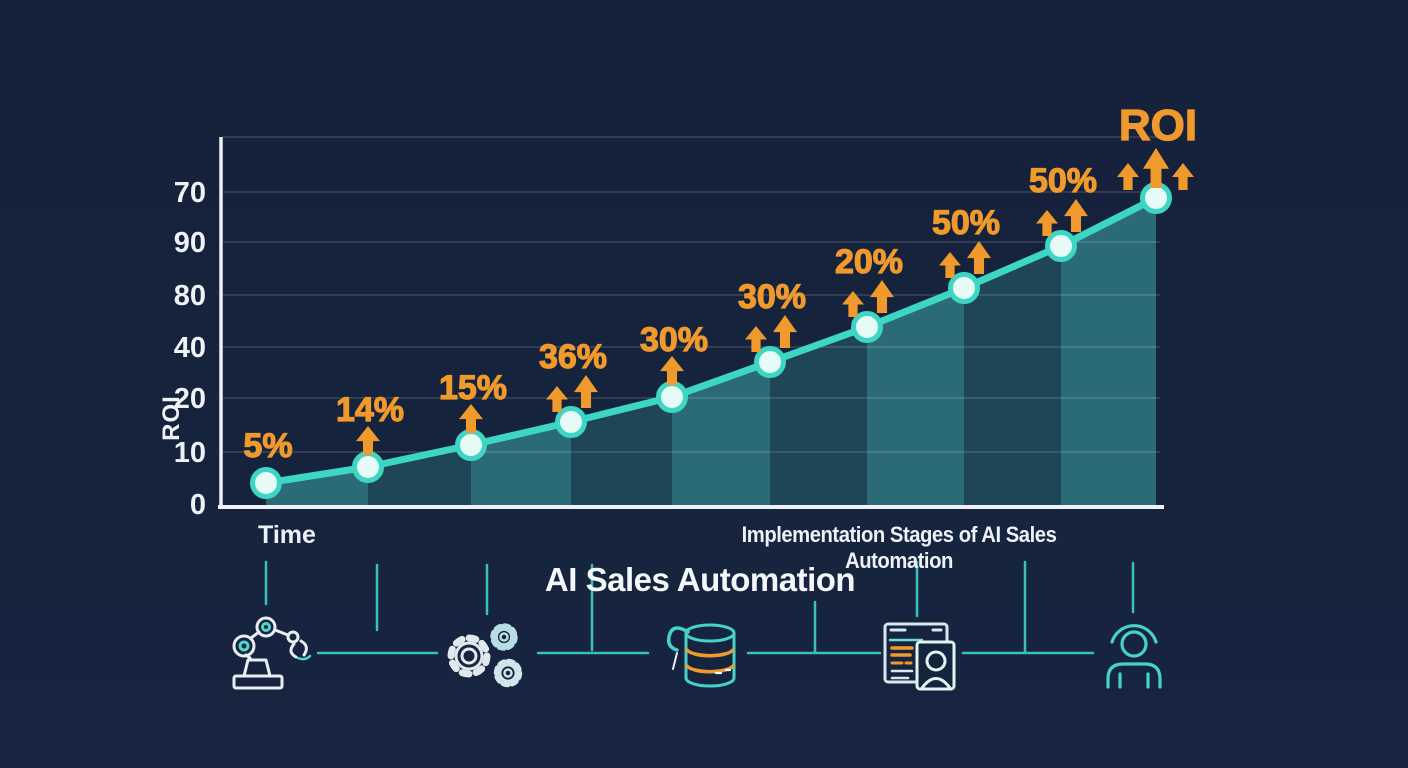  I want to click on y-tick-label: 40, so click(190, 348).